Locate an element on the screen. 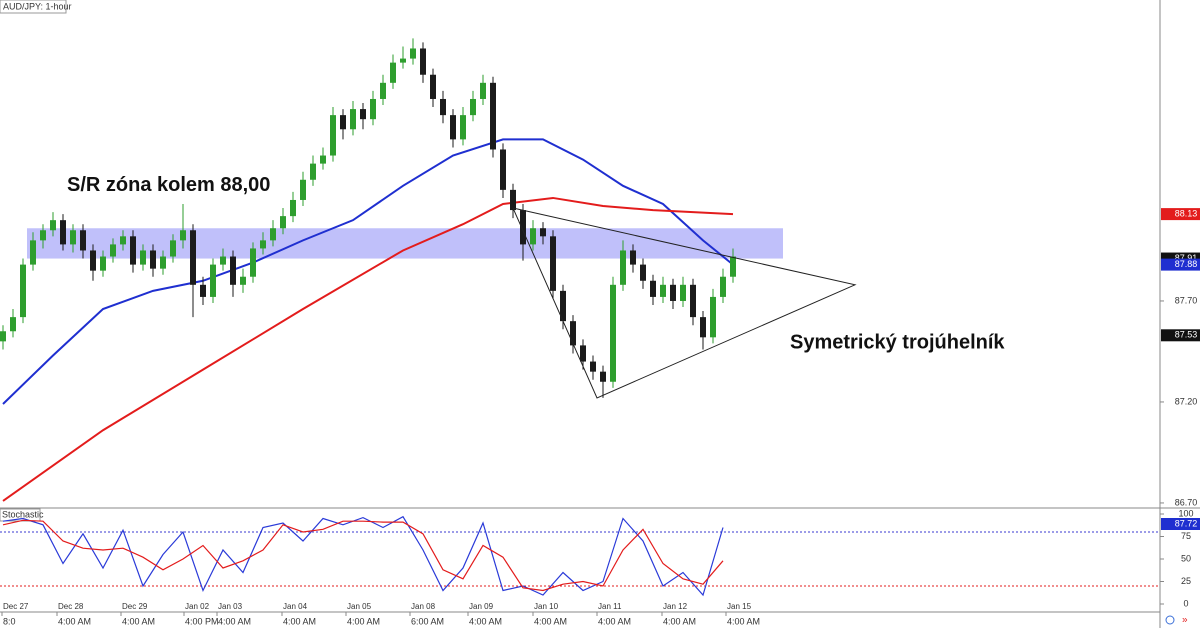 This screenshot has height=628, width=1200. x-tick-time: 8:0 is located at coordinates (9, 621).